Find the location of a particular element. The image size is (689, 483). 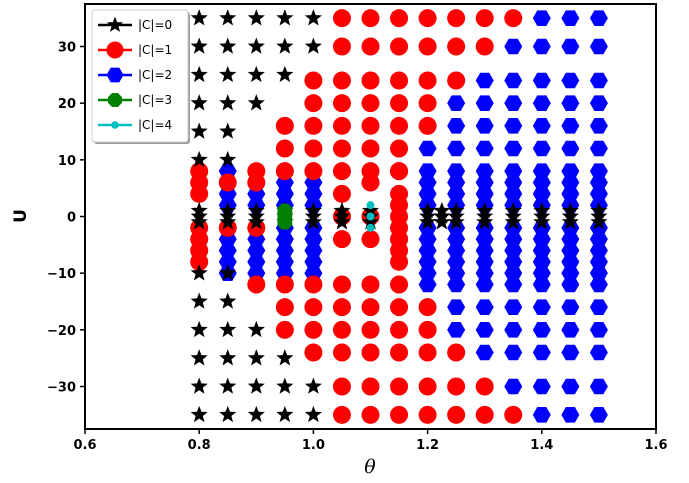

legend-label: |C|=3 is located at coordinates (155, 100).